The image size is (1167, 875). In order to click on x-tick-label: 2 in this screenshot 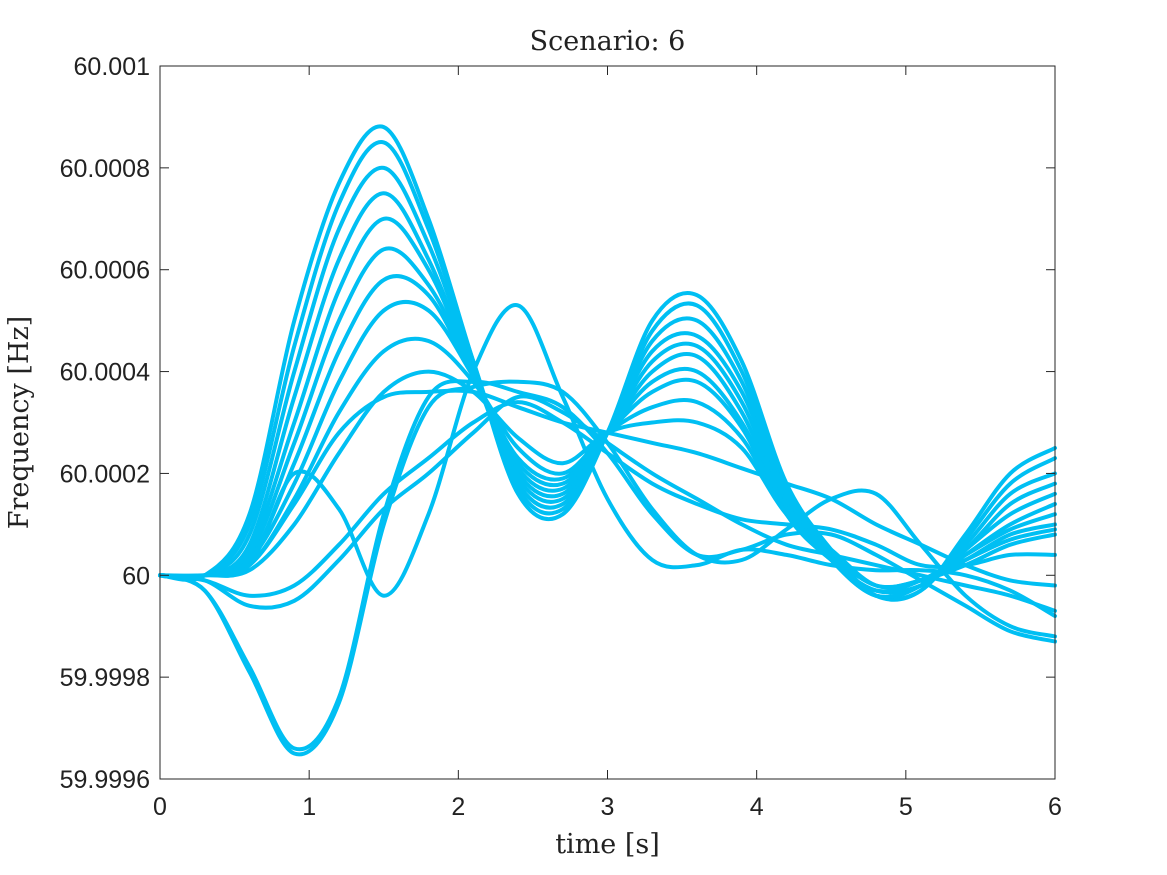, I will do `click(458, 807)`.